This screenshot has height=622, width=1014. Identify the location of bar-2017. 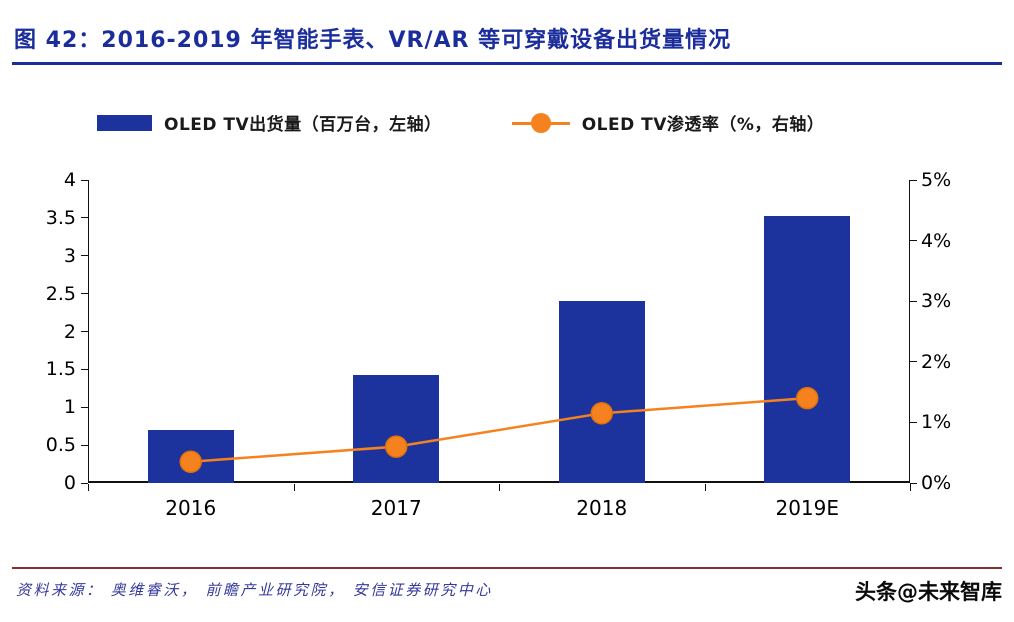
(396, 429).